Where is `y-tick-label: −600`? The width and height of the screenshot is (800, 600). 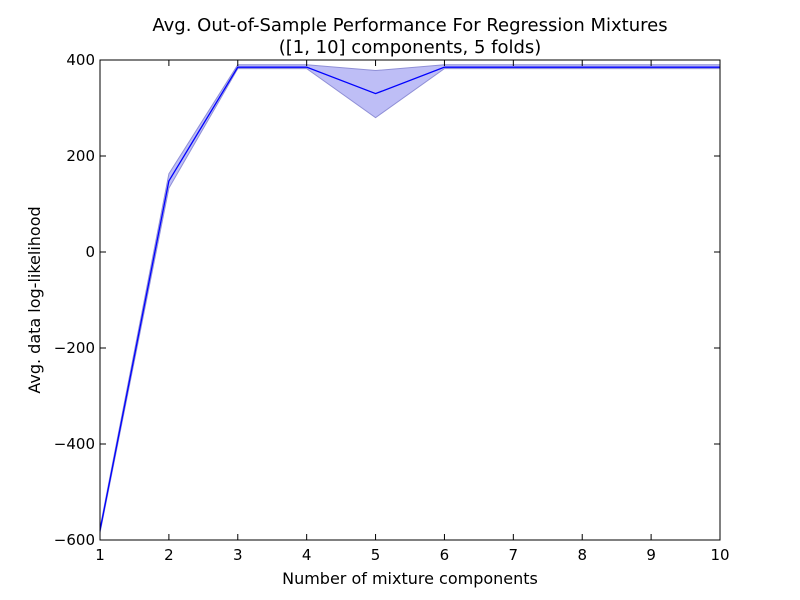 y-tick-label: −600 is located at coordinates (74, 540).